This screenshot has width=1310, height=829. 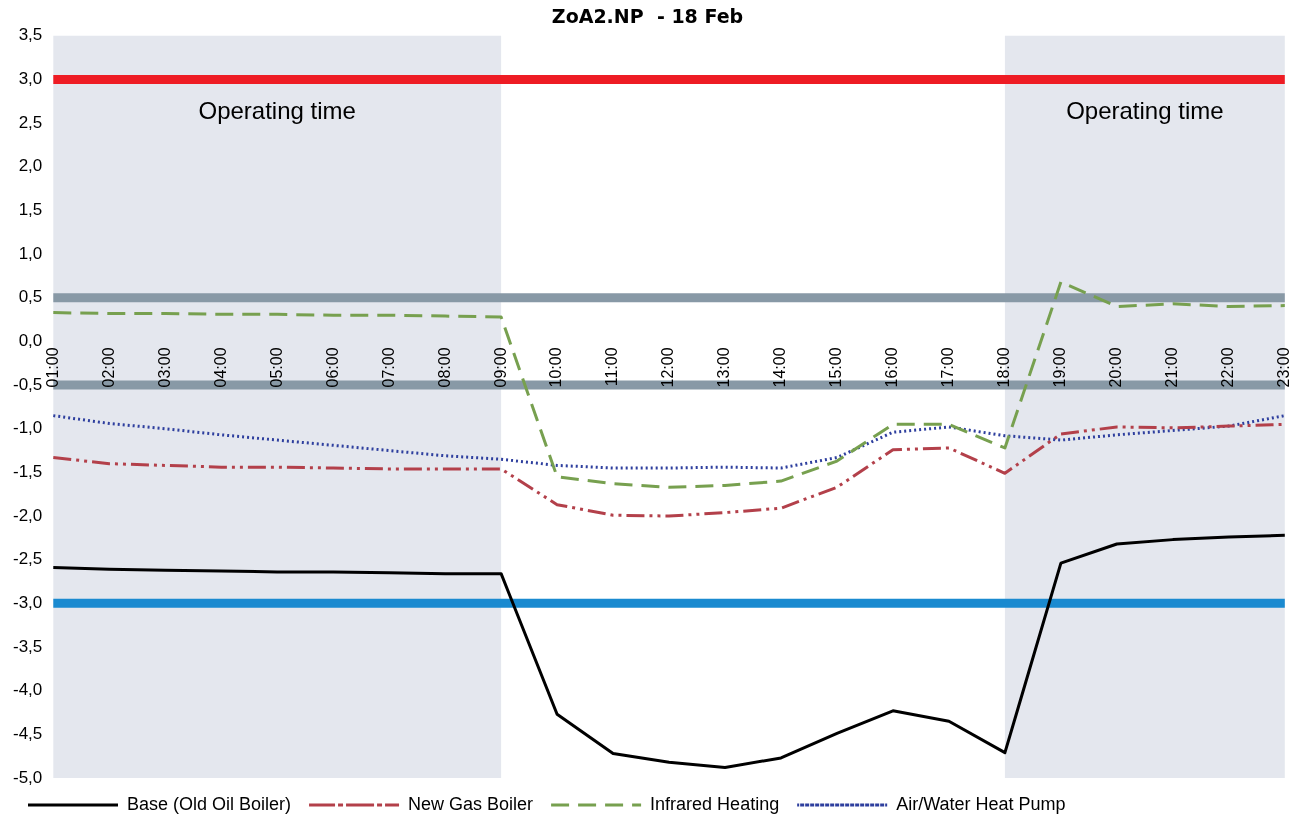 What do you see at coordinates (780, 367) in the screenshot?
I see `x-tick-label: 14:00` at bounding box center [780, 367].